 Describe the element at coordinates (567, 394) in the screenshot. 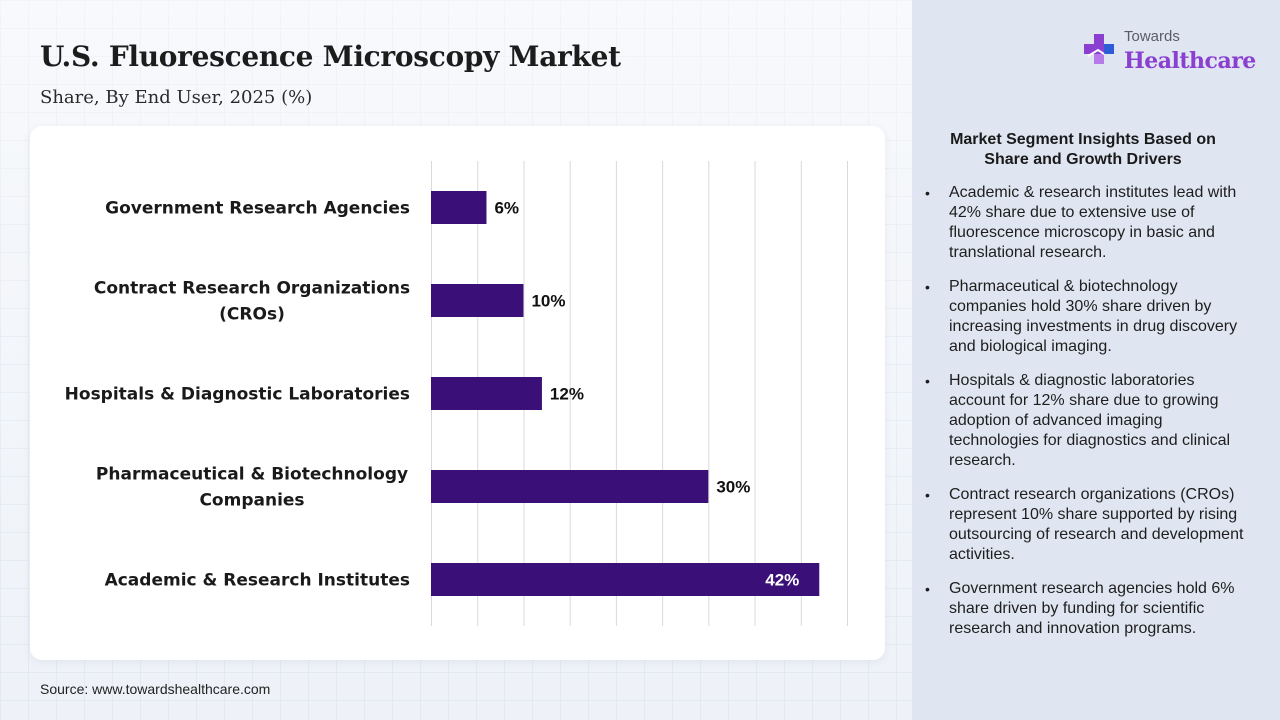

I see `data-label: 12%` at that location.